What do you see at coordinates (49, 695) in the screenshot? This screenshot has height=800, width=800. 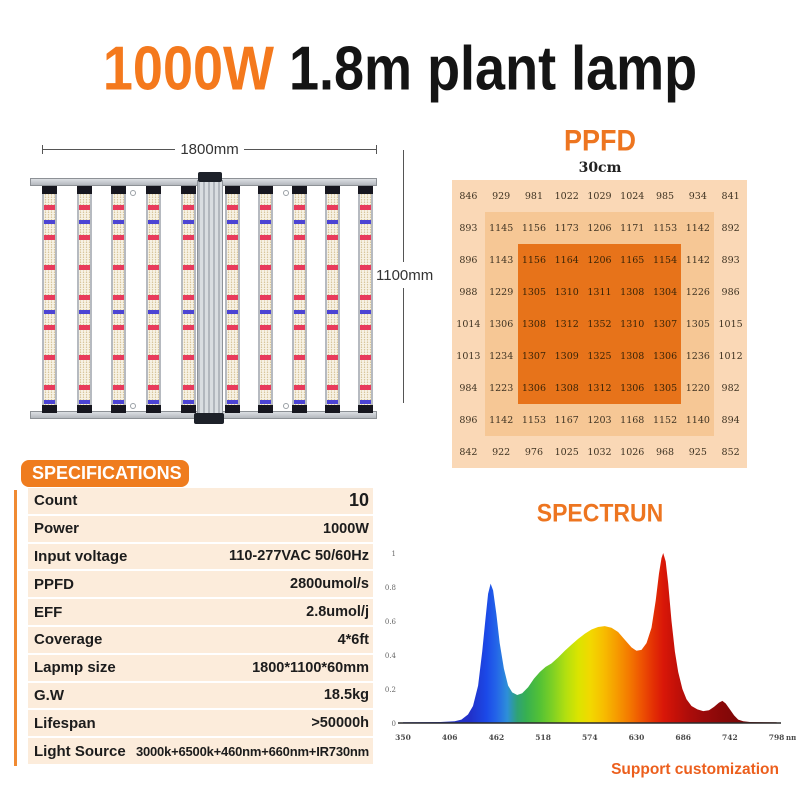 I see `spec-label: G.W` at bounding box center [49, 695].